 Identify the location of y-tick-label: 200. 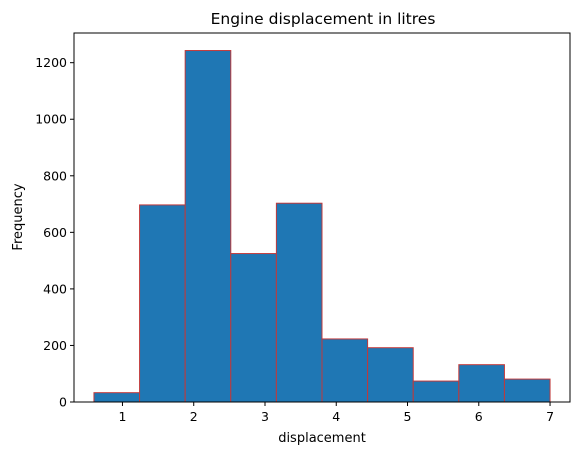
(55, 345).